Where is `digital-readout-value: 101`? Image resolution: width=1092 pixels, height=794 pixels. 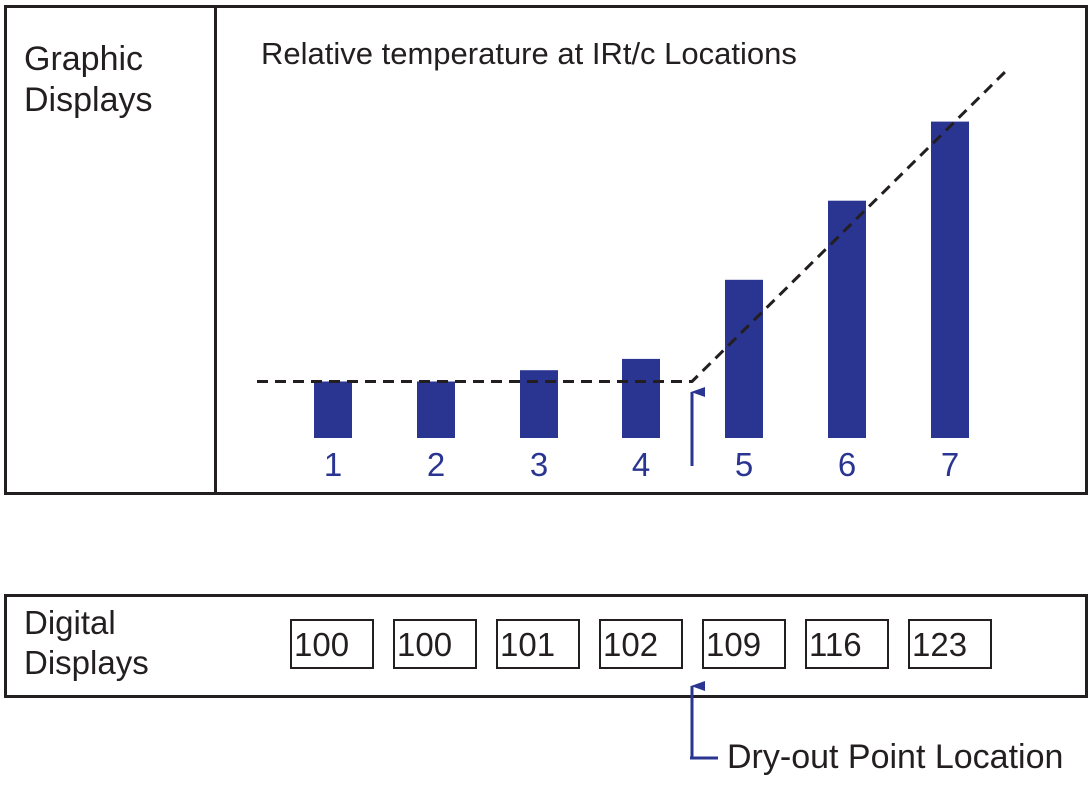 digital-readout-value: 101 is located at coordinates (528, 644).